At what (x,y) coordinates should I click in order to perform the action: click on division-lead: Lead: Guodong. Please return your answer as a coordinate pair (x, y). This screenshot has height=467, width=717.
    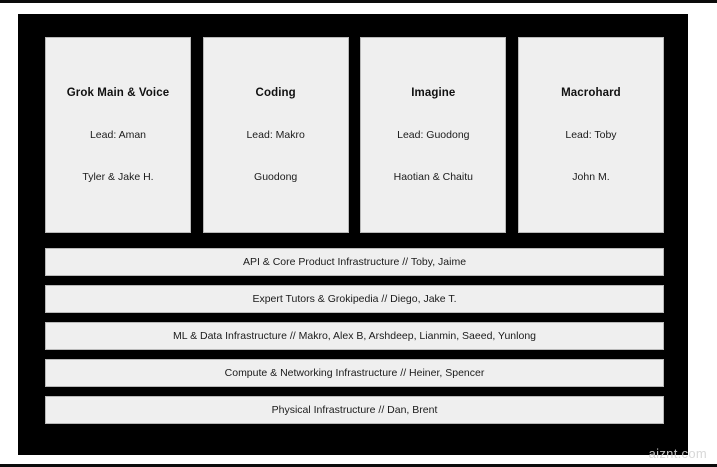
    Looking at the image, I should click on (433, 135).